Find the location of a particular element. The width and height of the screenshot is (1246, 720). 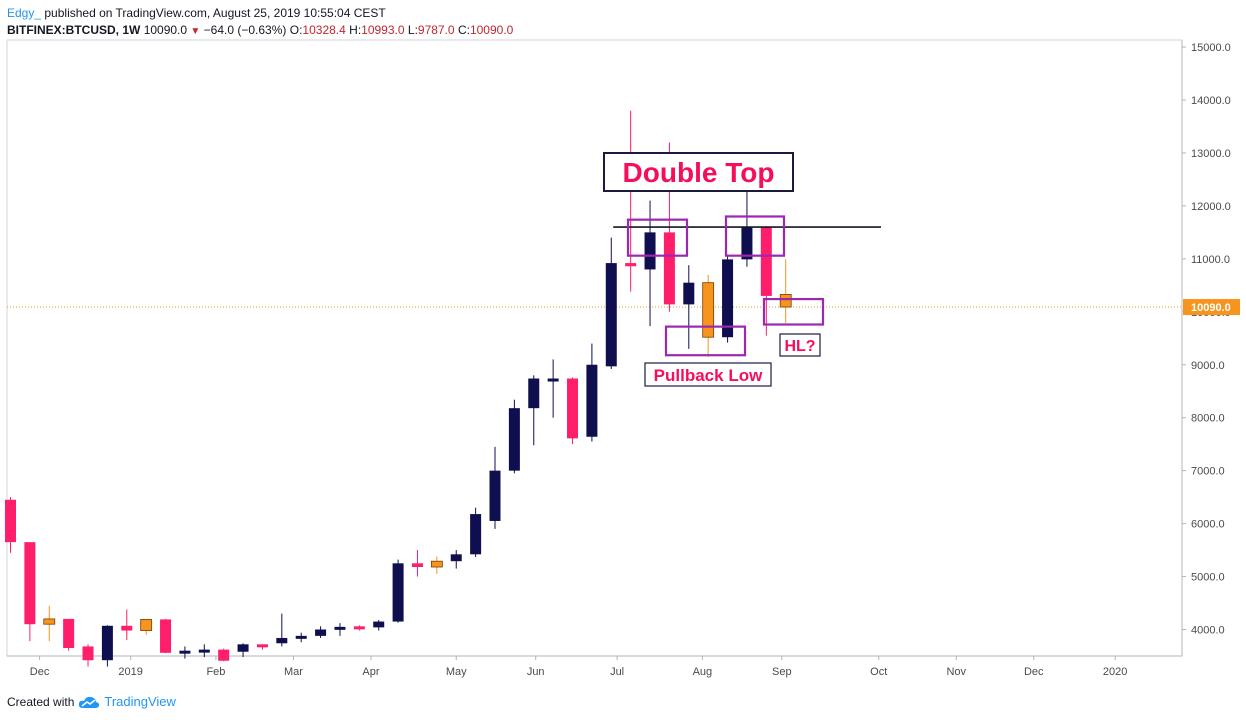

author-name: Edgy_ is located at coordinates (24, 13).